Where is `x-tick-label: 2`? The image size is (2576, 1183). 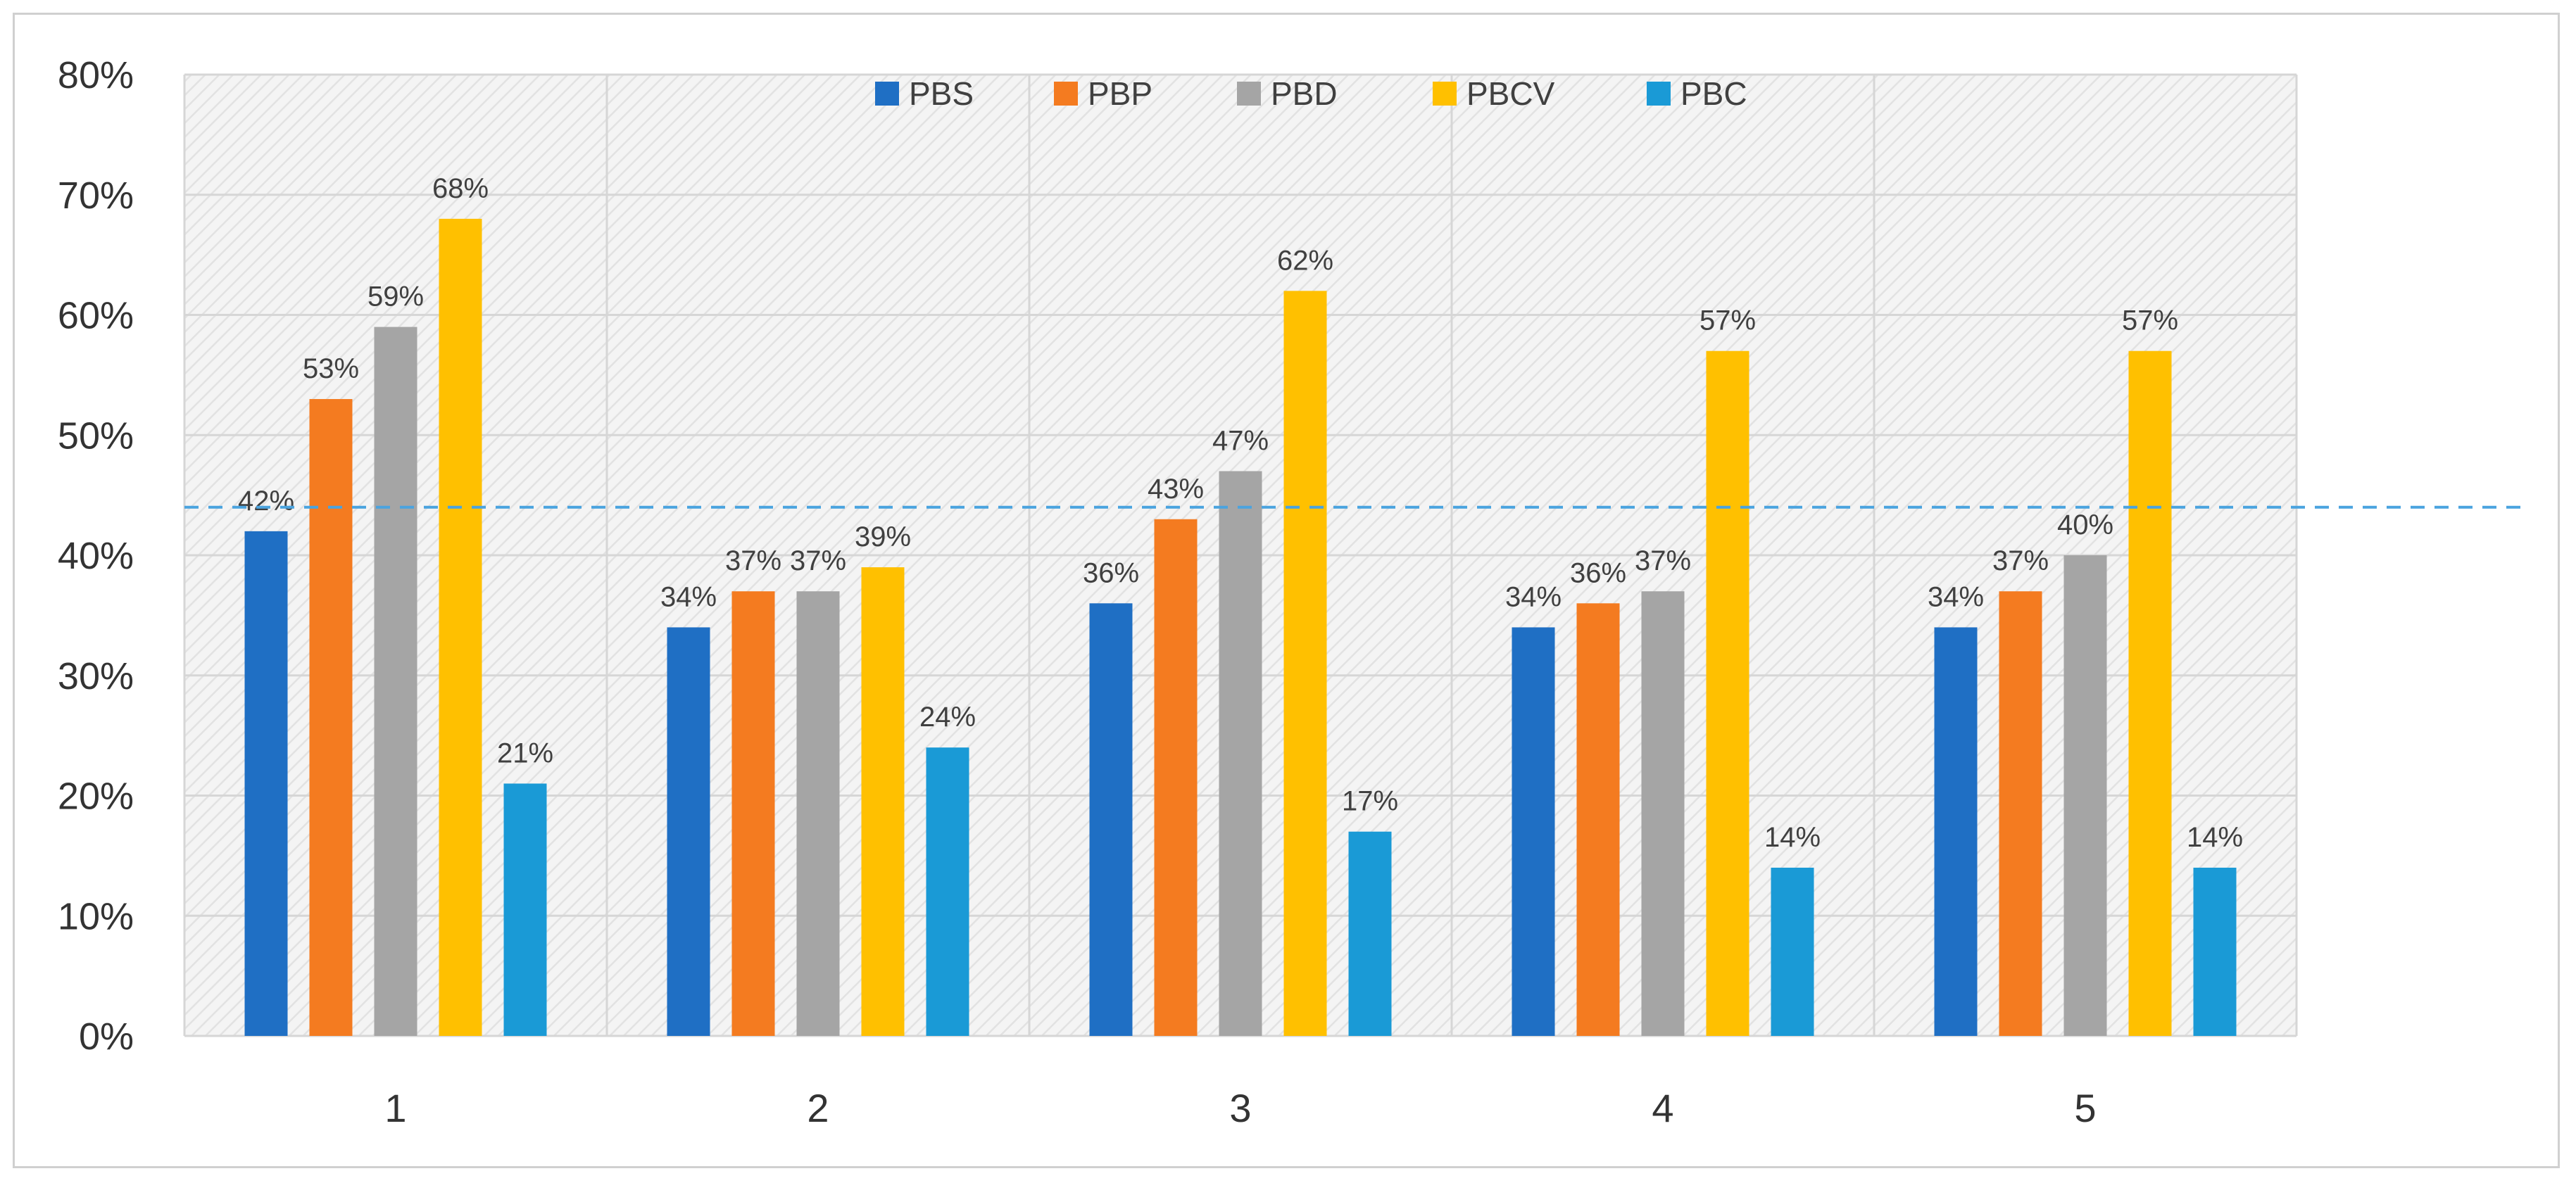
x-tick-label: 2 is located at coordinates (818, 1108).